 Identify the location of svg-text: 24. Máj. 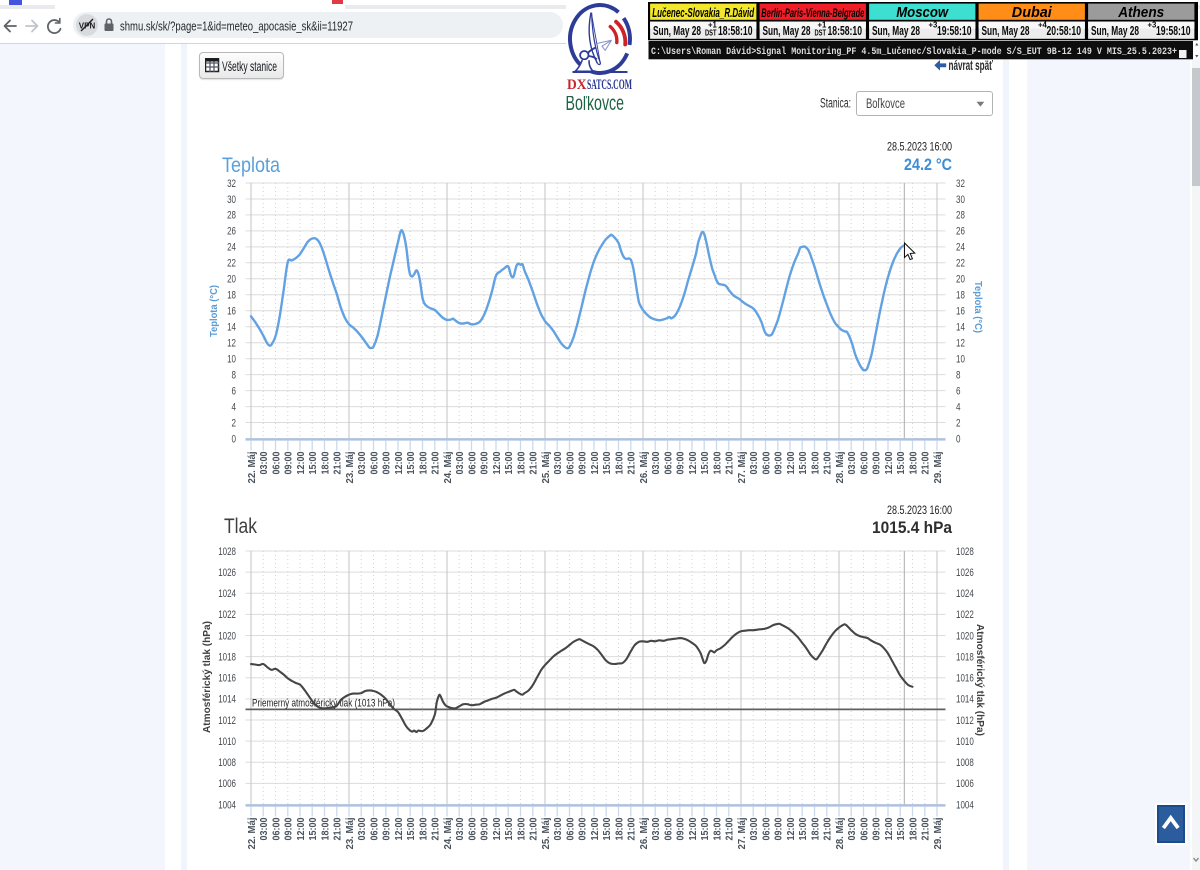
(448, 833).